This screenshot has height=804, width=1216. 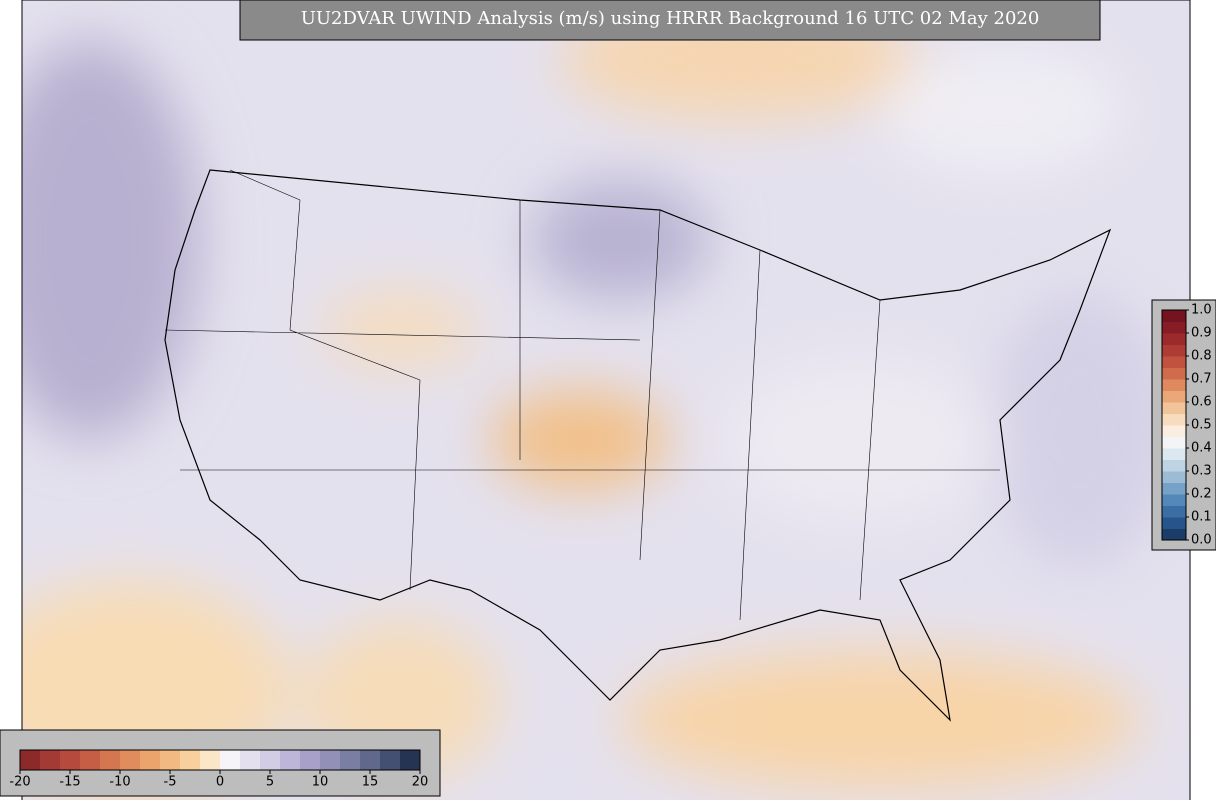 I want to click on tick-label: 20, so click(x=420, y=782).